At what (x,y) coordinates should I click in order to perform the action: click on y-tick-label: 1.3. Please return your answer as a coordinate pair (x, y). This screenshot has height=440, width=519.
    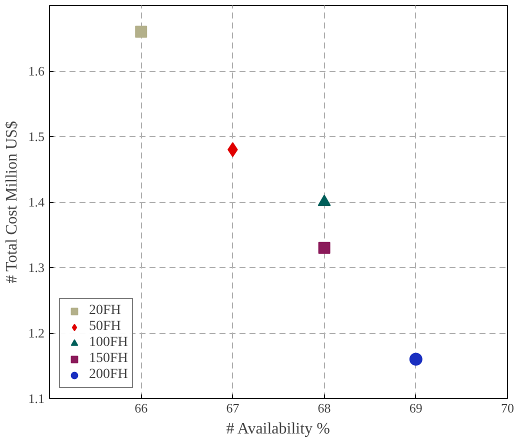
    Looking at the image, I should click on (36, 267).